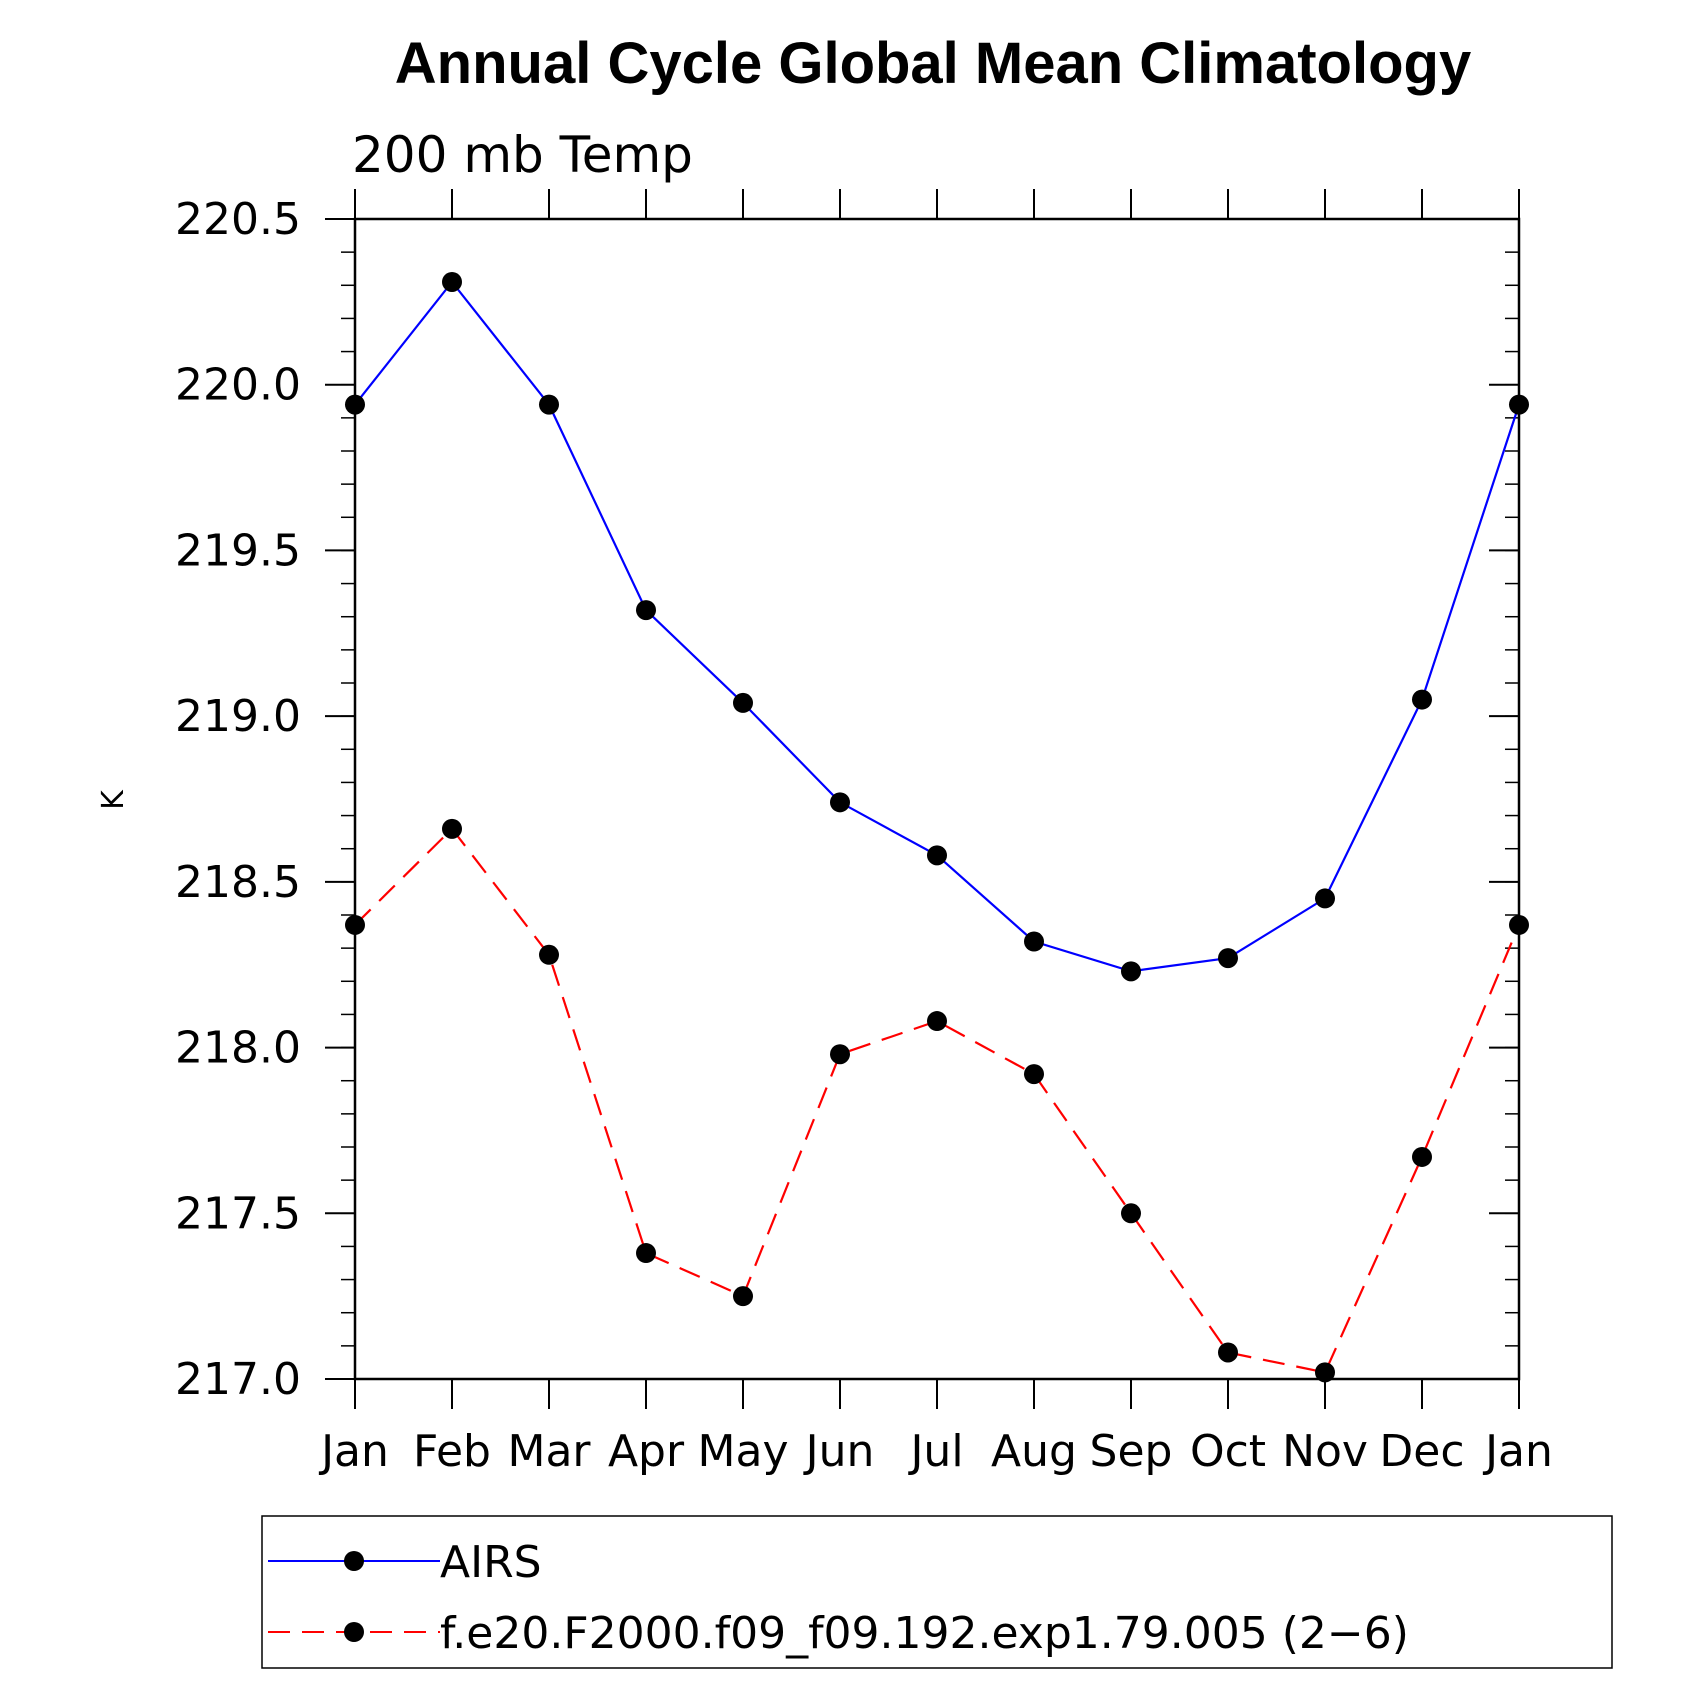 Image resolution: width=1697 pixels, height=1697 pixels. I want to click on chart-title: Annual Cycle Global Mean Climatology, so click(933, 63).